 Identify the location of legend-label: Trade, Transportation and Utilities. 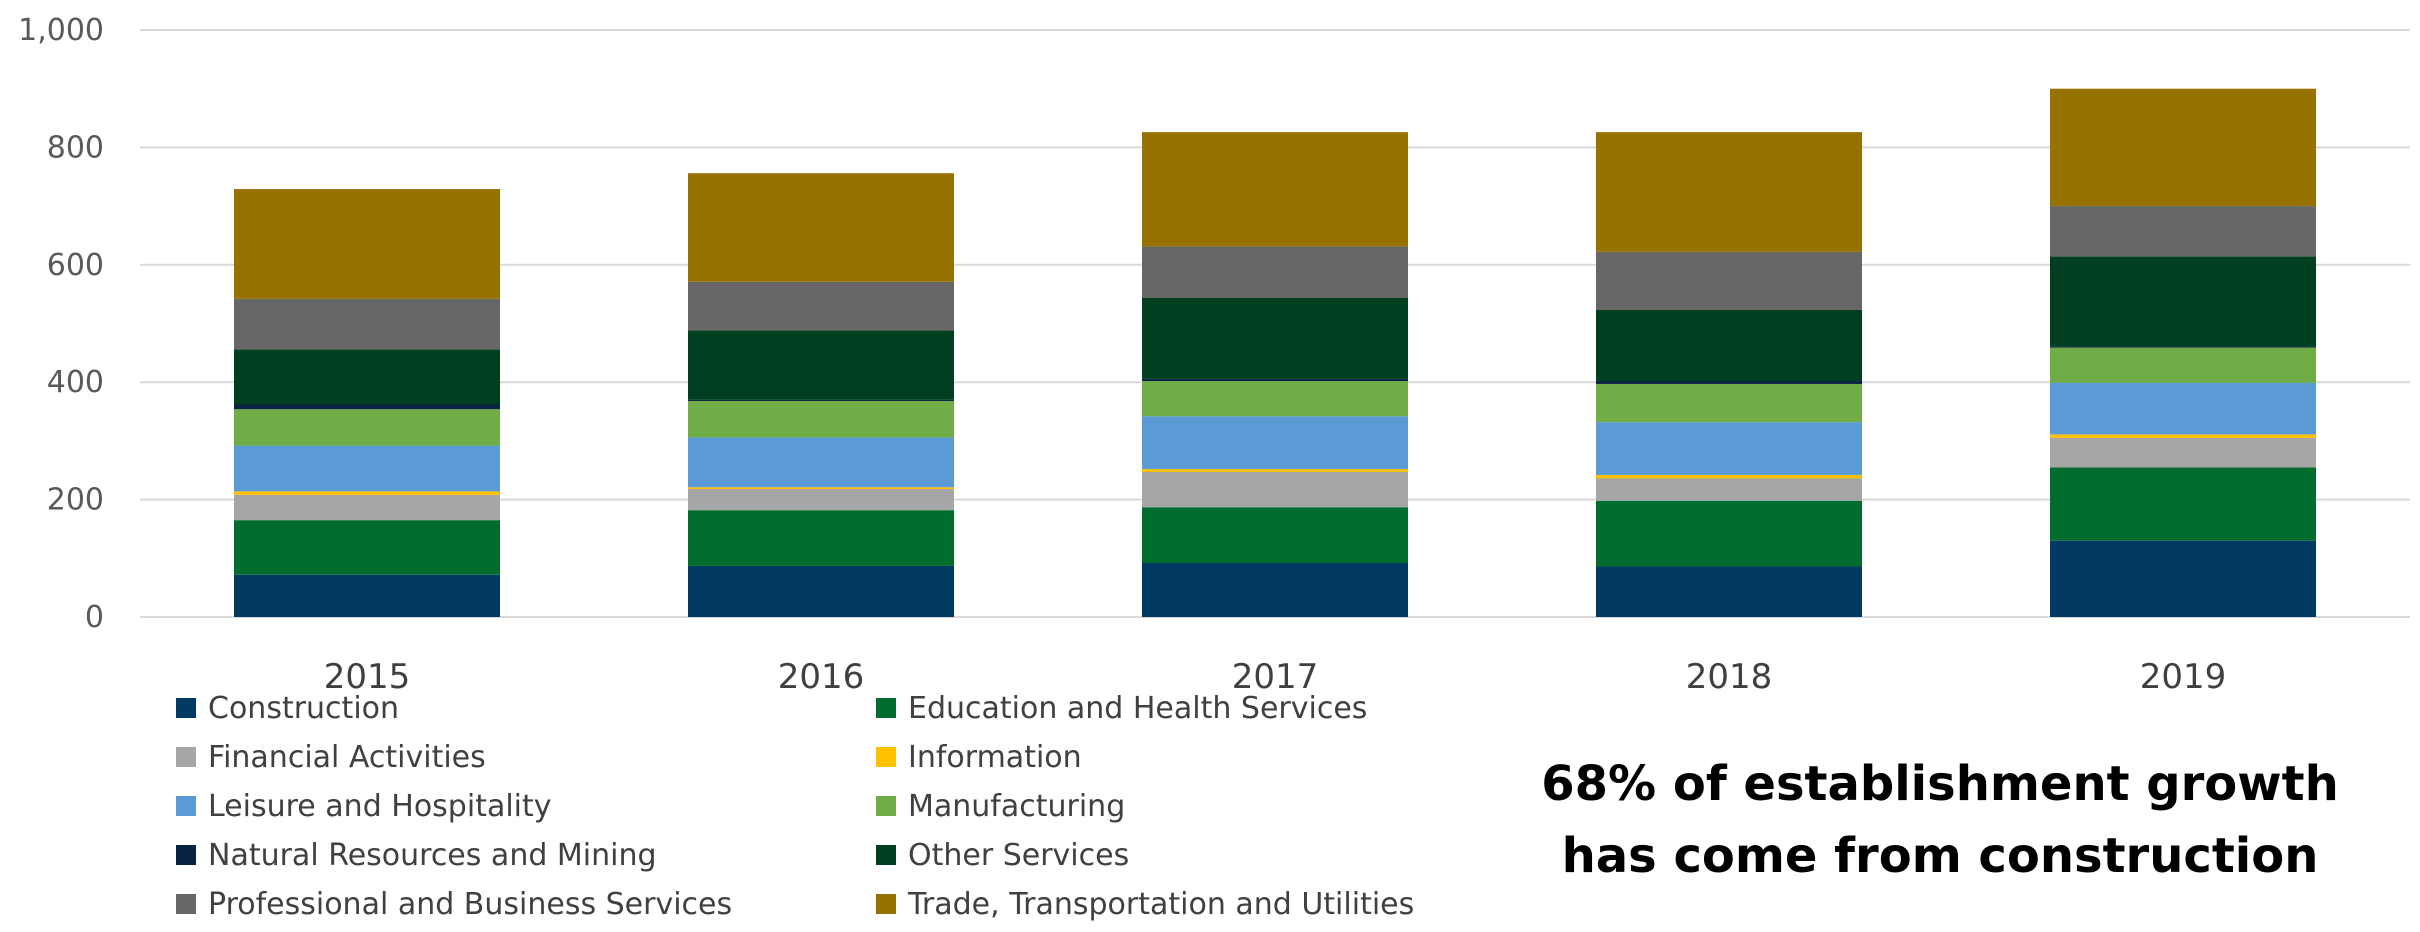
(1160, 904).